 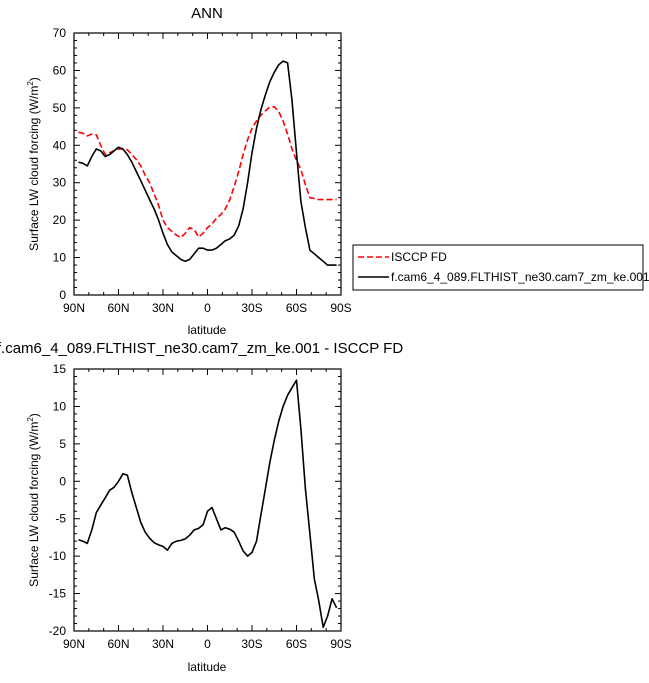 I want to click on legend-box, so click(x=498, y=267).